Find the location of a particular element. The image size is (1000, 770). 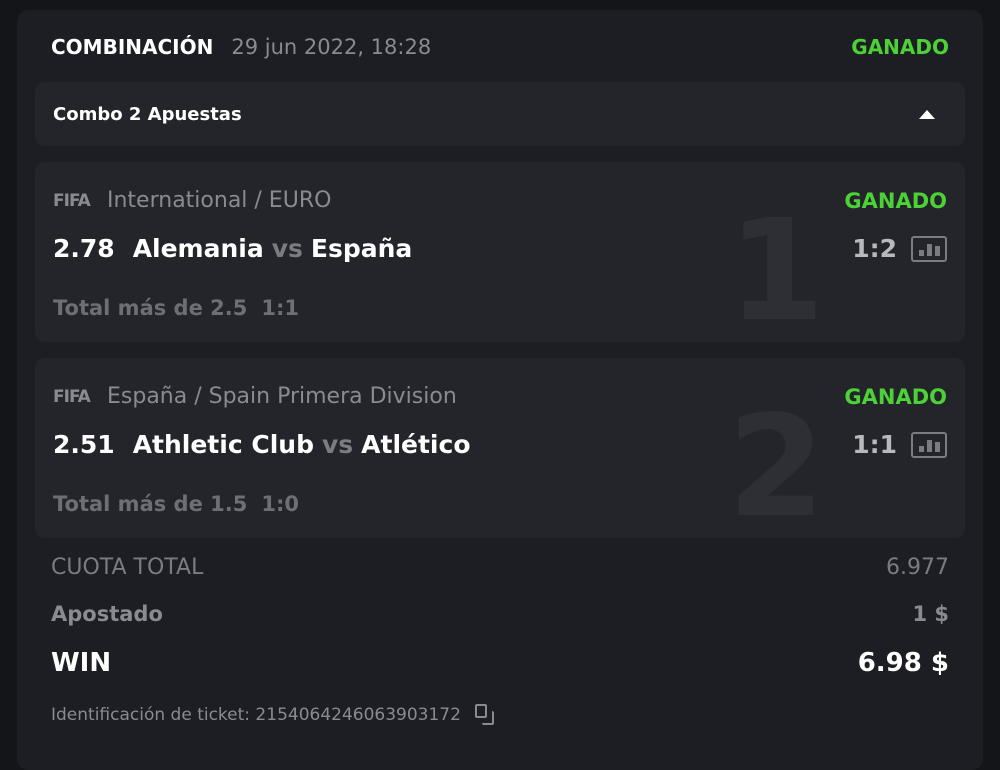

away-team: Atlético is located at coordinates (416, 444).